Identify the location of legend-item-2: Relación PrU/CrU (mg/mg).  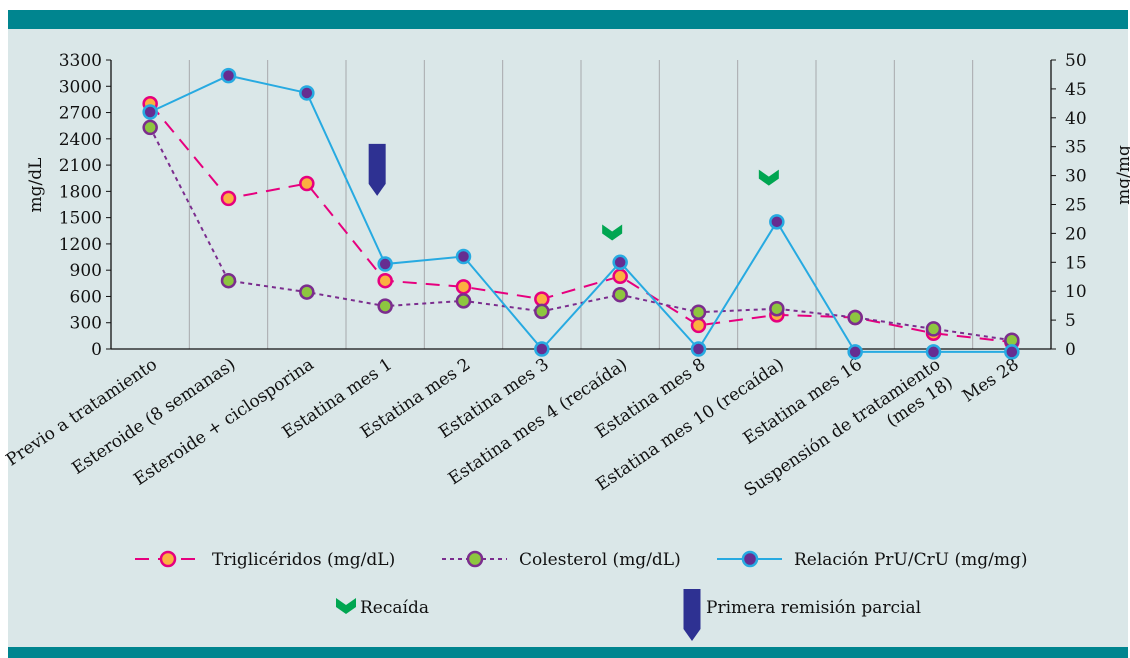
(872, 560).